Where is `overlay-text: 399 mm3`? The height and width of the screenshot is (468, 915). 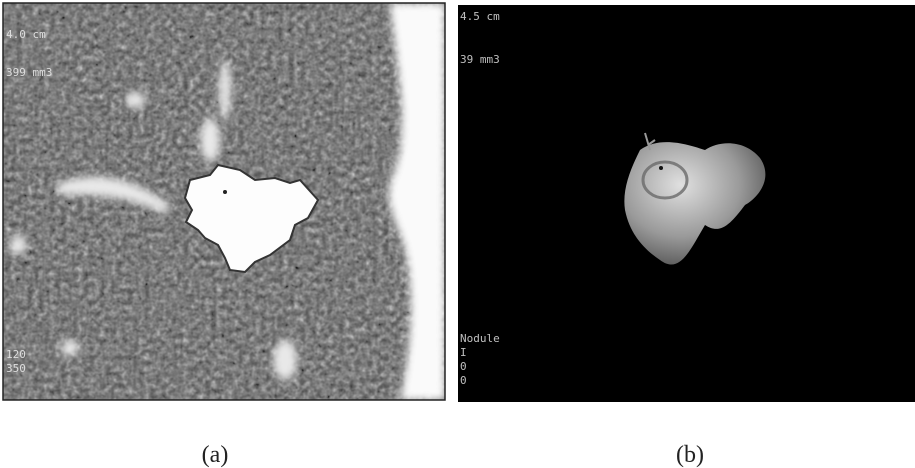
overlay-text: 399 mm3 is located at coordinates (29, 72).